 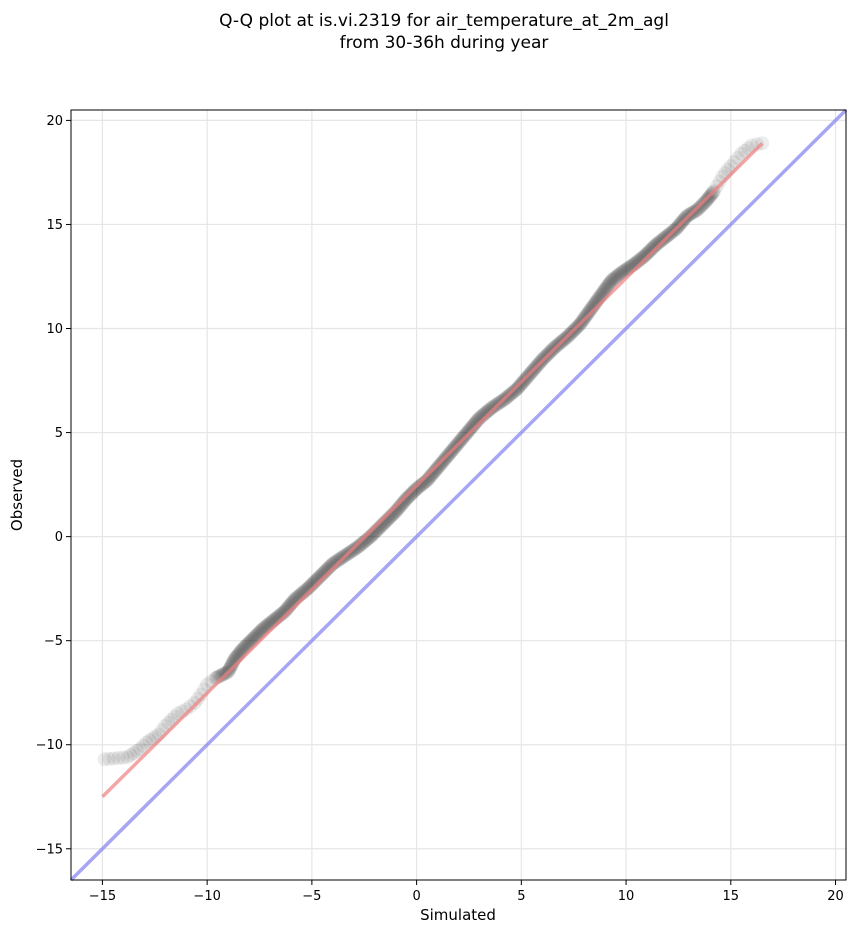 What do you see at coordinates (835, 896) in the screenshot?
I see `x-tick-label-7: 20` at bounding box center [835, 896].